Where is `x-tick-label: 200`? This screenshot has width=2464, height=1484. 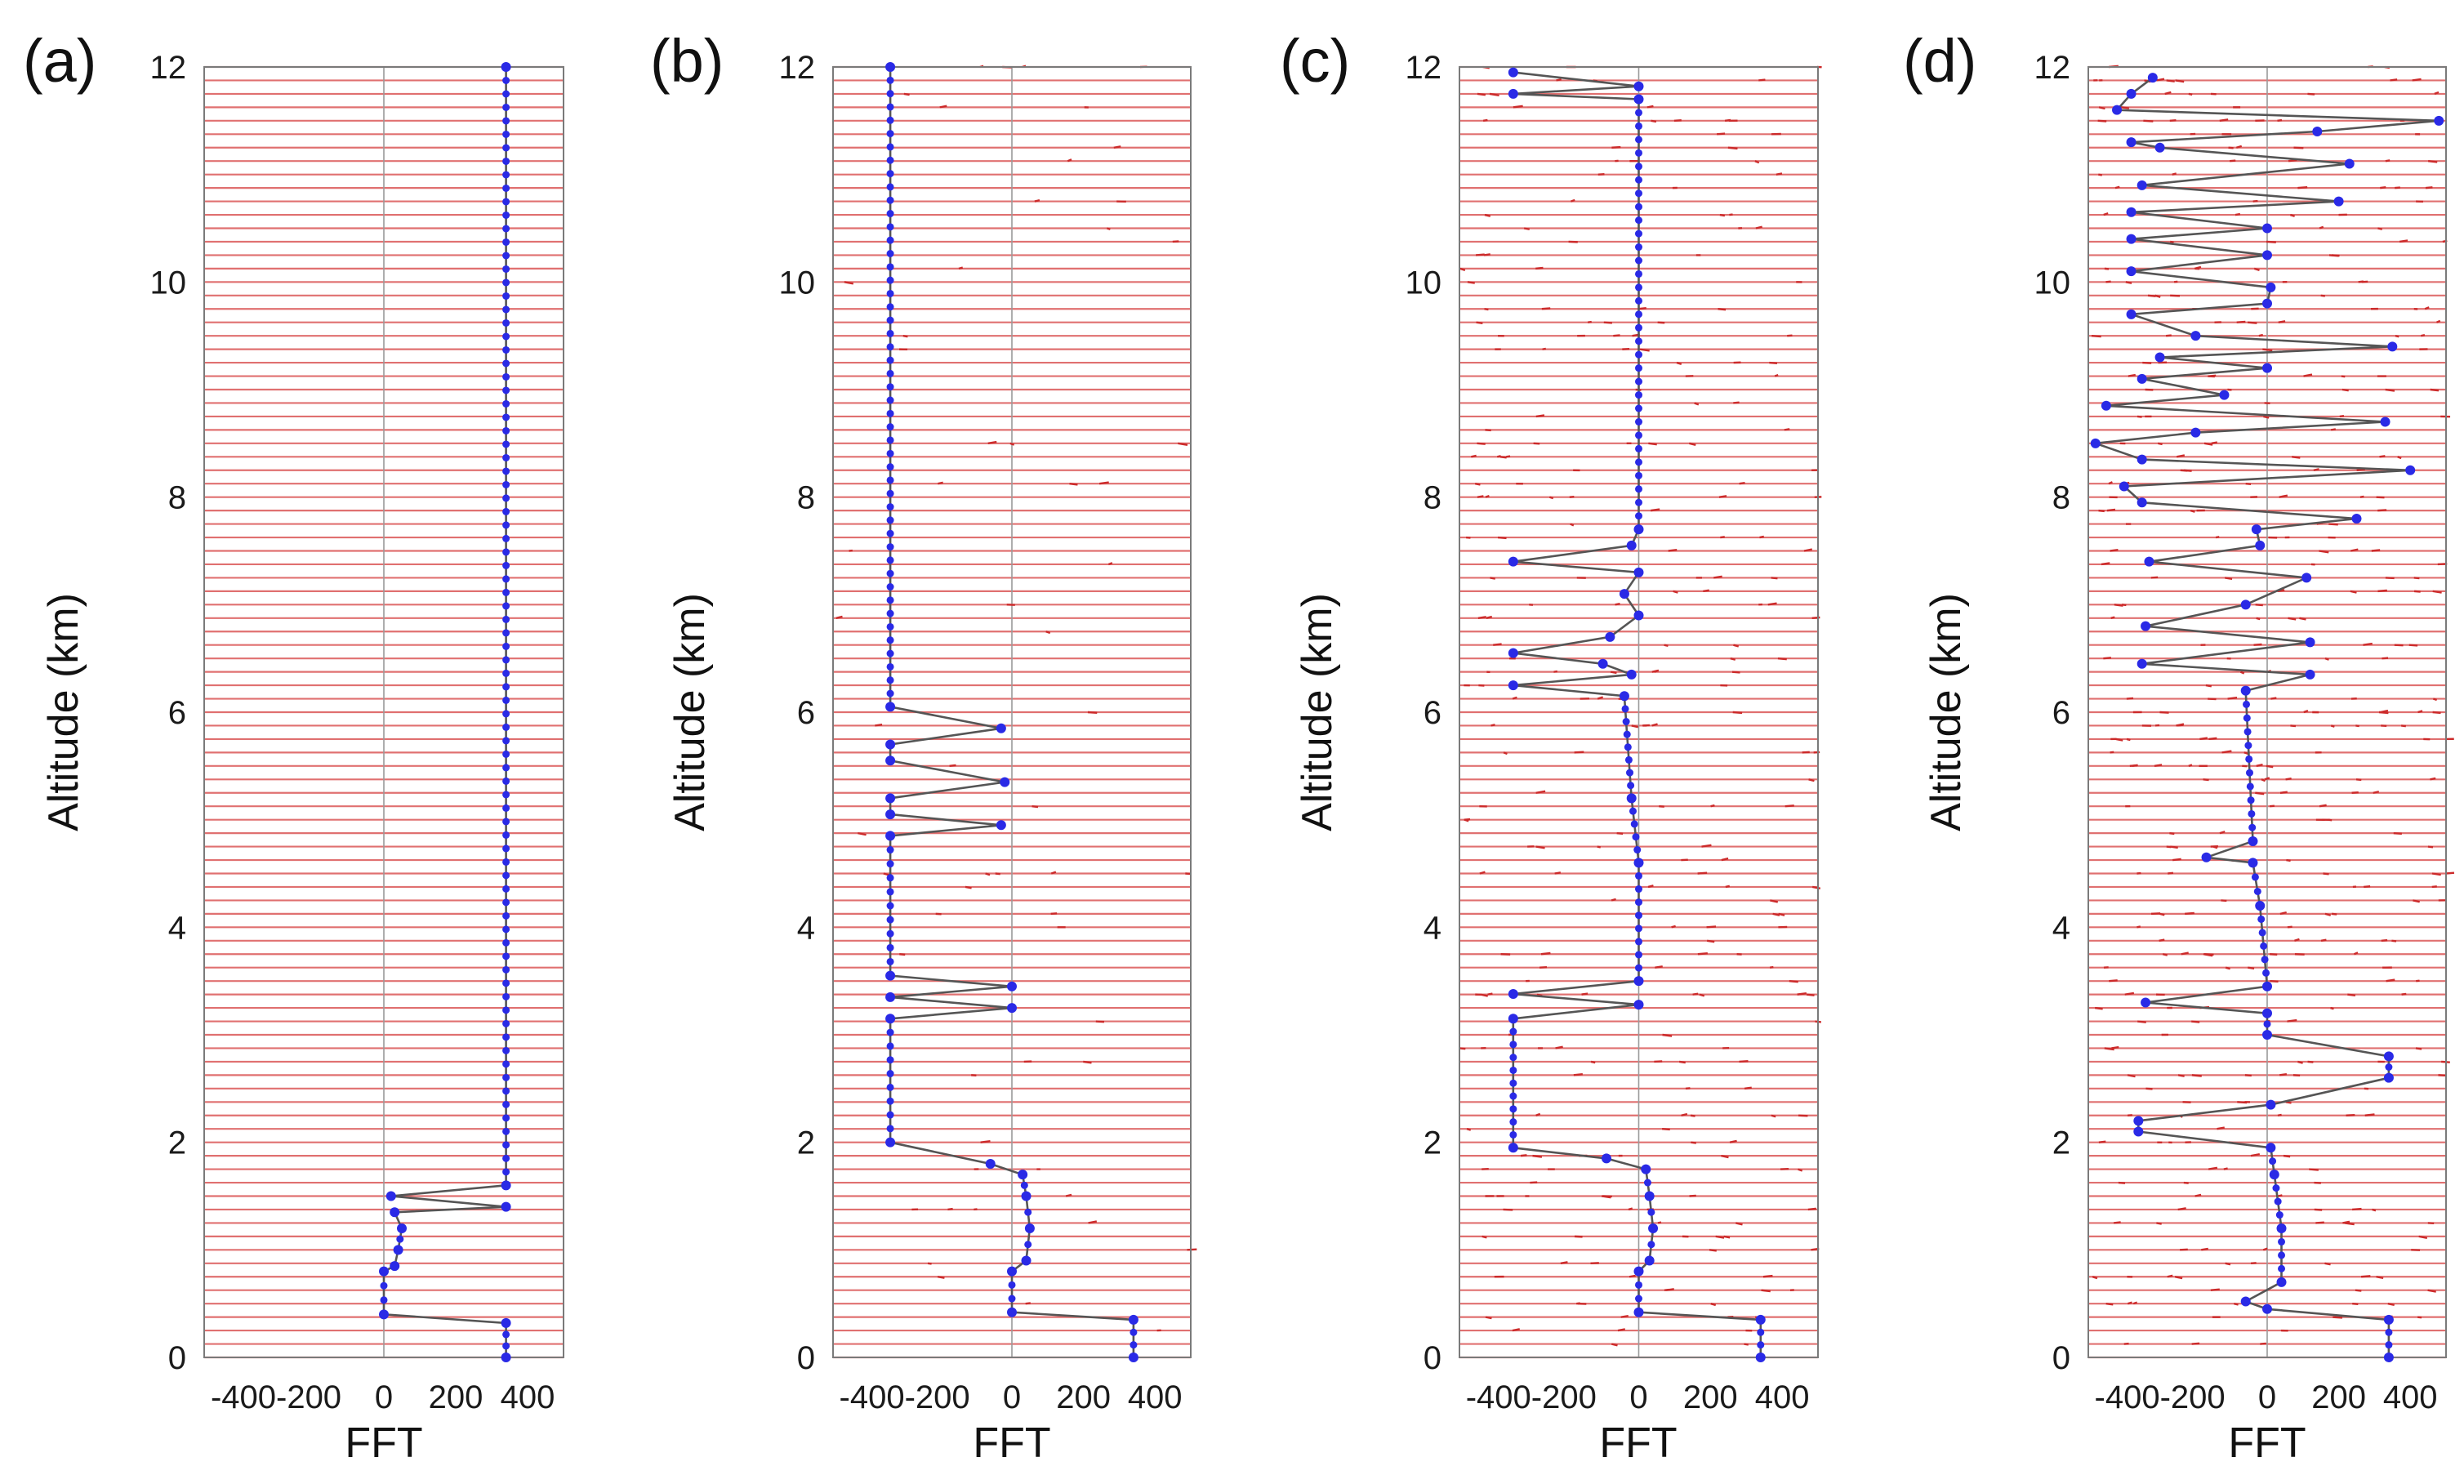
x-tick-label: 200 is located at coordinates (456, 1397).